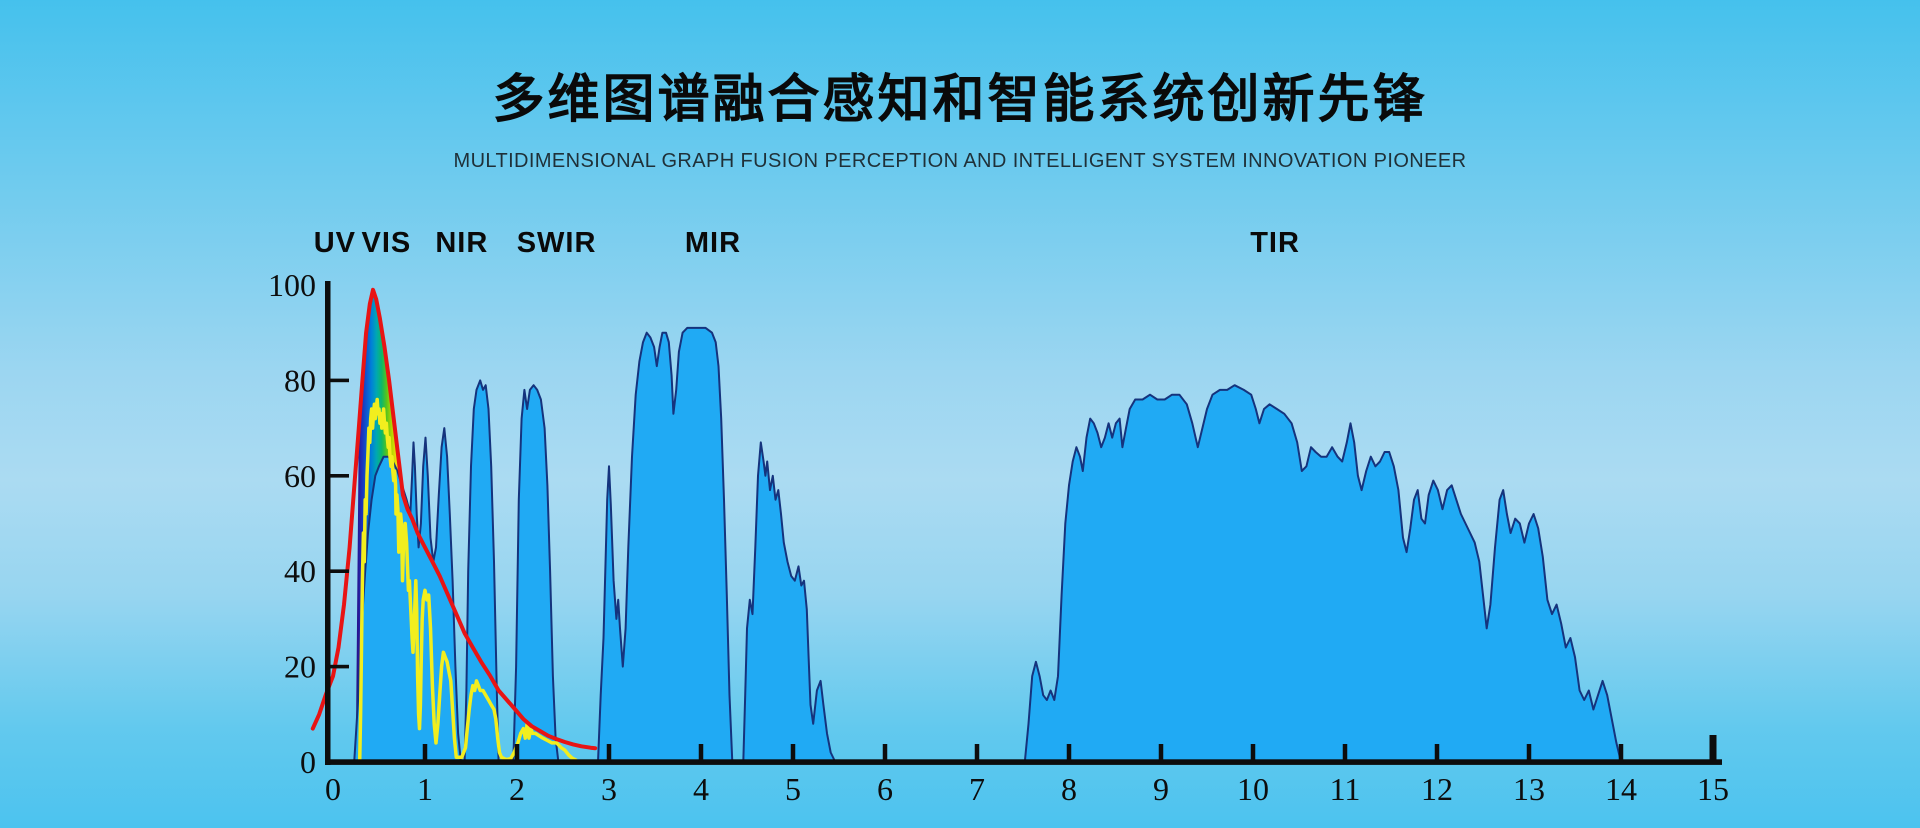  Describe the element at coordinates (328, 523) in the screenshot. I see `y-axis` at that location.